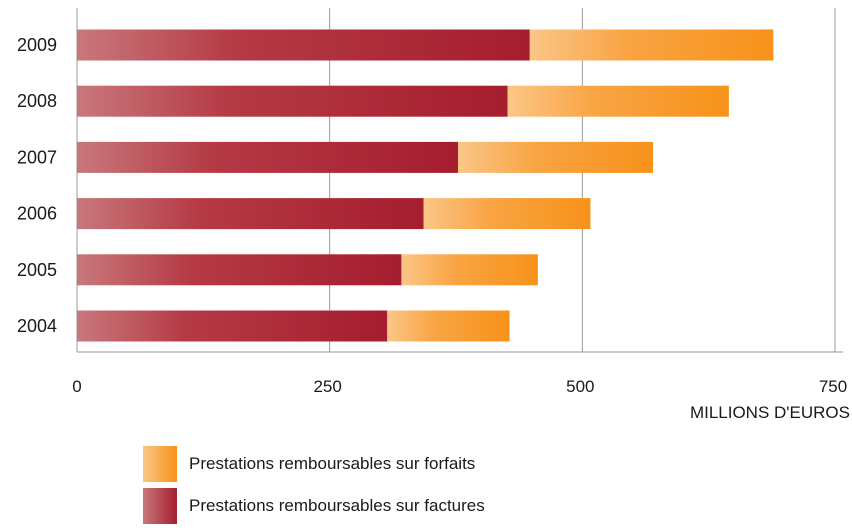 This screenshot has height=530, width=852. Describe the element at coordinates (37, 157) in the screenshot. I see `category-label: 2007` at that location.